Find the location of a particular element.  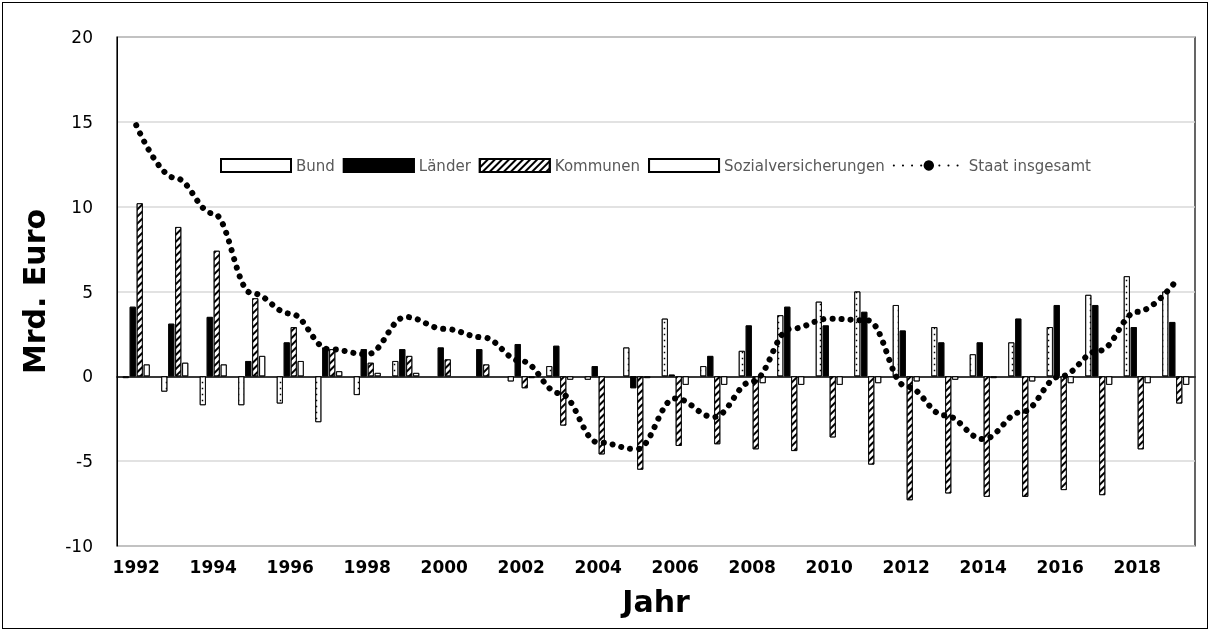

x-tick-label: 1994 is located at coordinates (213, 566).